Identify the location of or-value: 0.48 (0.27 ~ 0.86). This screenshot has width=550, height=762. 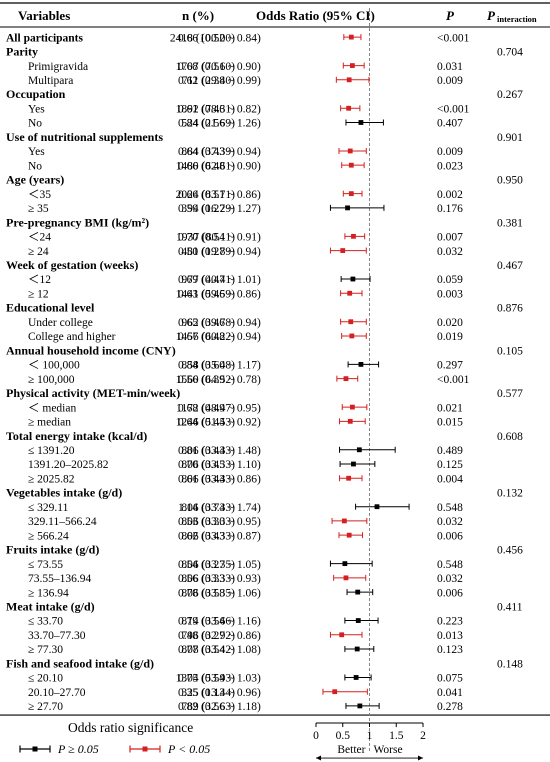
(219, 636).